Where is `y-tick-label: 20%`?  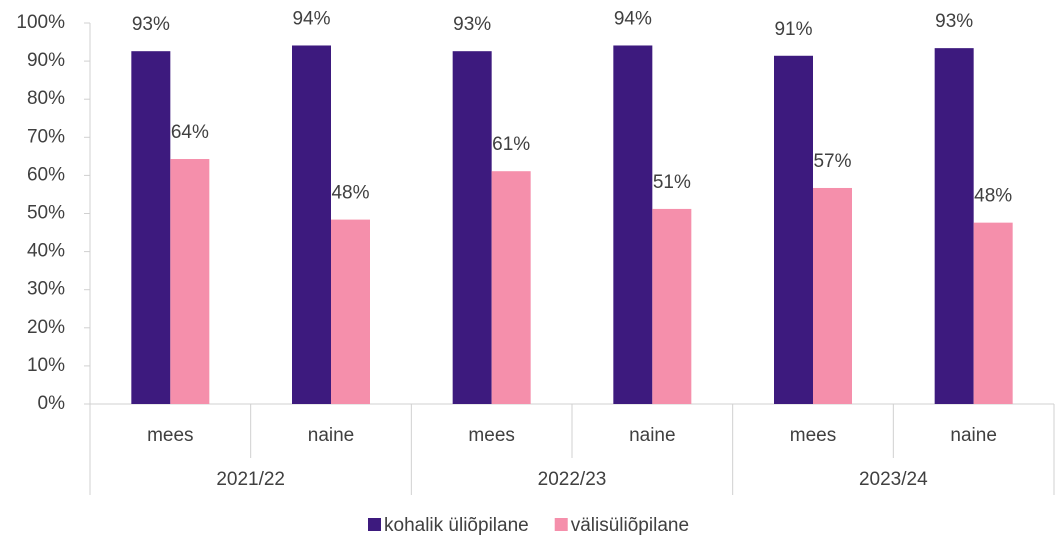
y-tick-label: 20% is located at coordinates (46, 327).